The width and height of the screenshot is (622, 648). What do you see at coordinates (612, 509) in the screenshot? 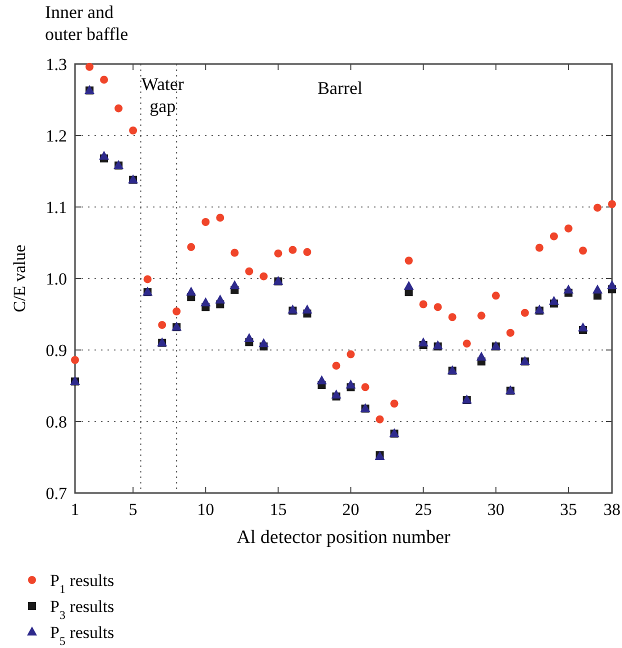
I see `x-tick-label: 38` at bounding box center [612, 509].